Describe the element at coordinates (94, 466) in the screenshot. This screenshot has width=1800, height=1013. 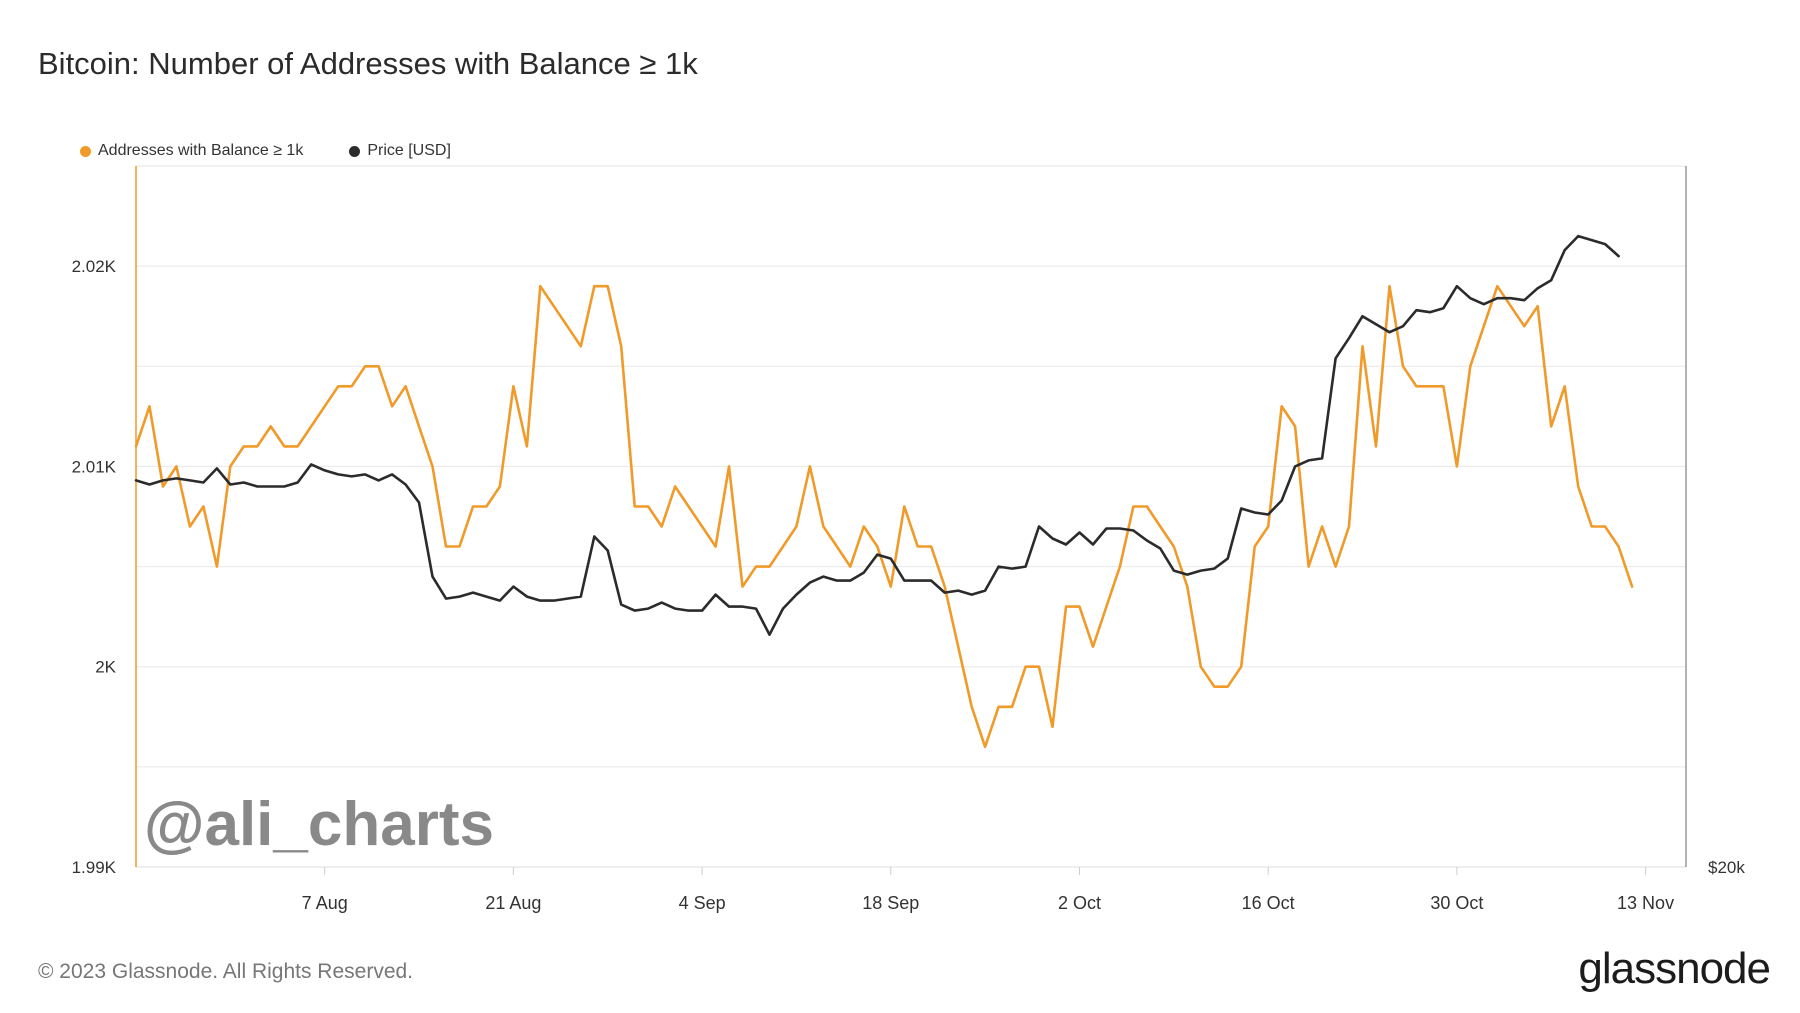
I see `y-tick-label: 2.01K` at that location.